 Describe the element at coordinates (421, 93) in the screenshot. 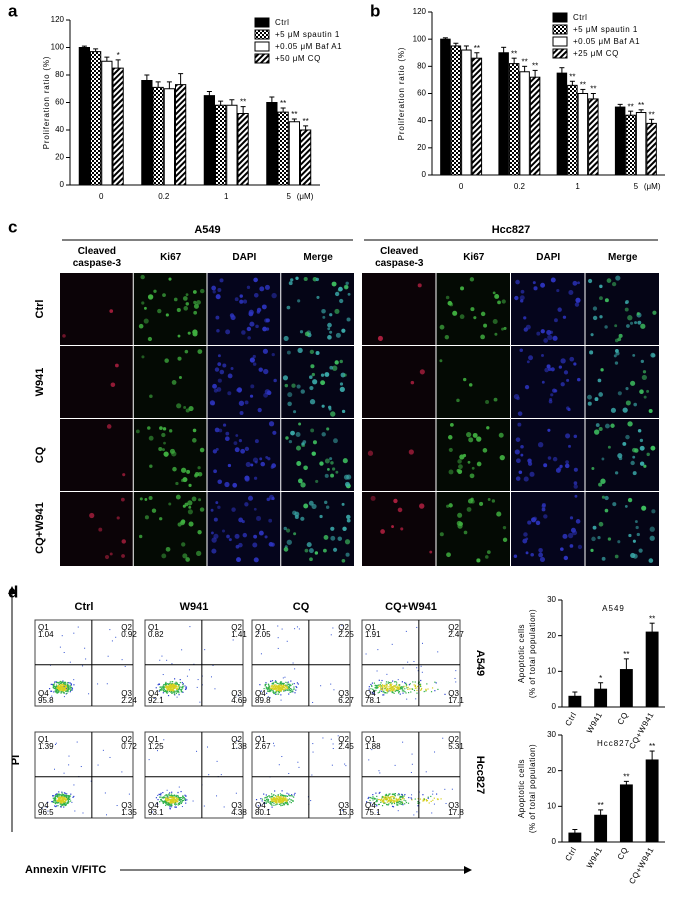

I see `y-tick-label: 60` at that location.